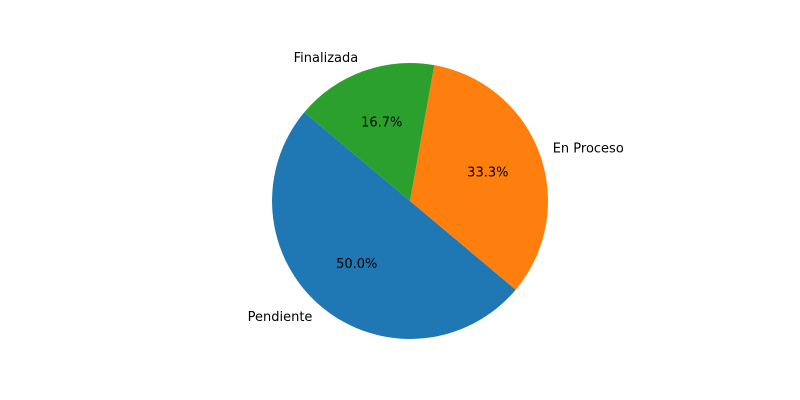  Describe the element at coordinates (280, 317) in the screenshot. I see `slice-label-pendiente: Pendiente` at that location.